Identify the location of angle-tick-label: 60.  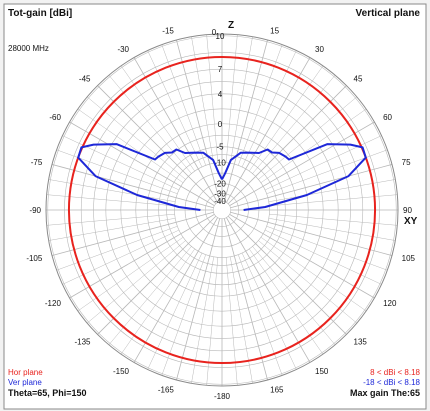
(387, 117).